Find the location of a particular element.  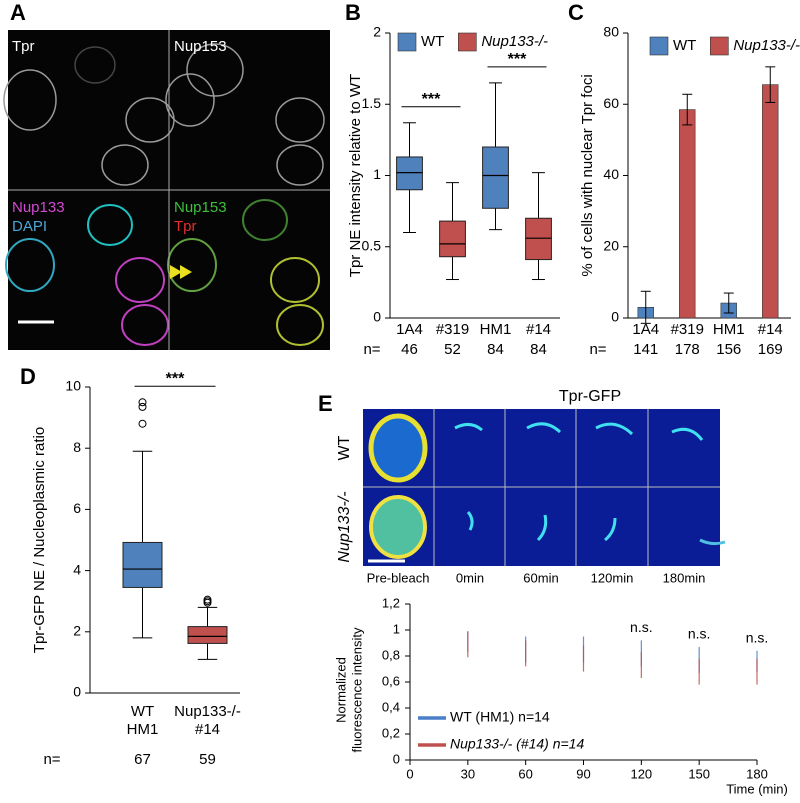

y-tick-label: 0,6 is located at coordinates (391, 680).